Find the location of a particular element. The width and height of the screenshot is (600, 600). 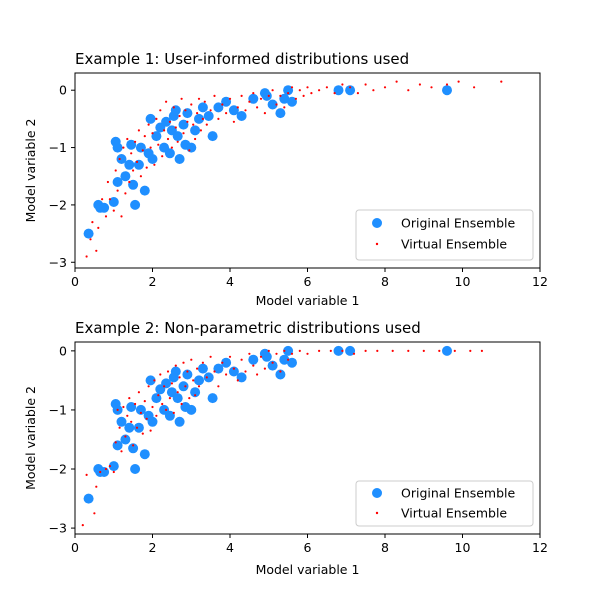

x-axis-label: Model variable 1 is located at coordinates (308, 300).